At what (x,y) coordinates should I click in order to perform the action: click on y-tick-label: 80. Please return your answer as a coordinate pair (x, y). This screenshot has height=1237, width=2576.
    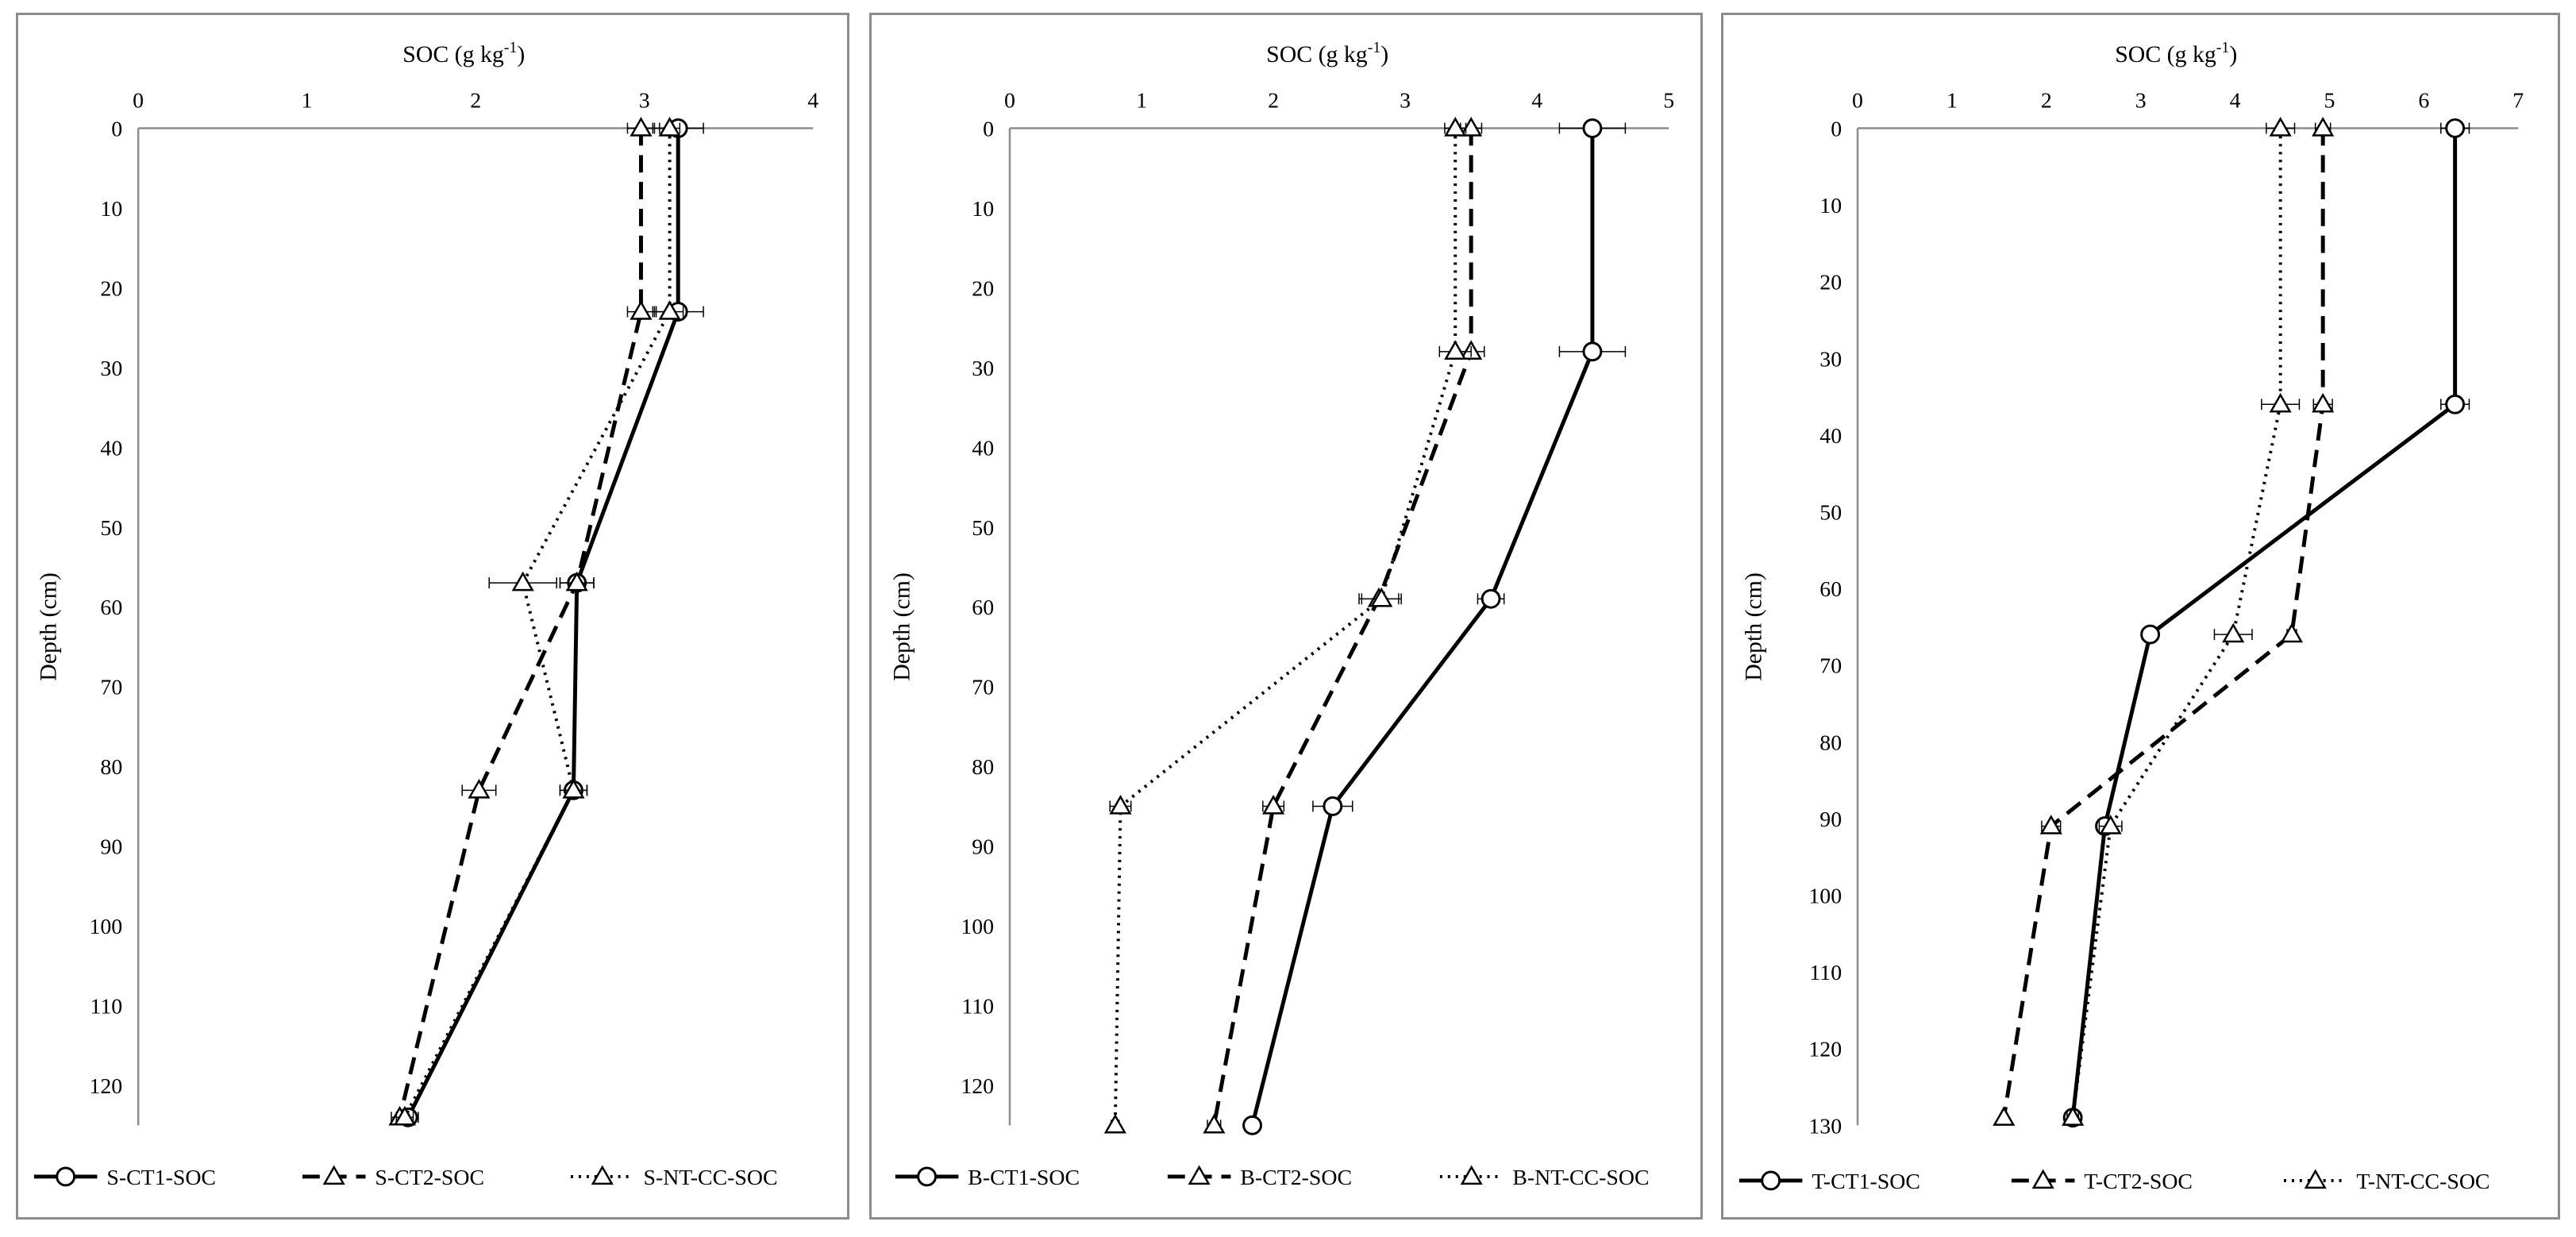
    Looking at the image, I should click on (1830, 742).